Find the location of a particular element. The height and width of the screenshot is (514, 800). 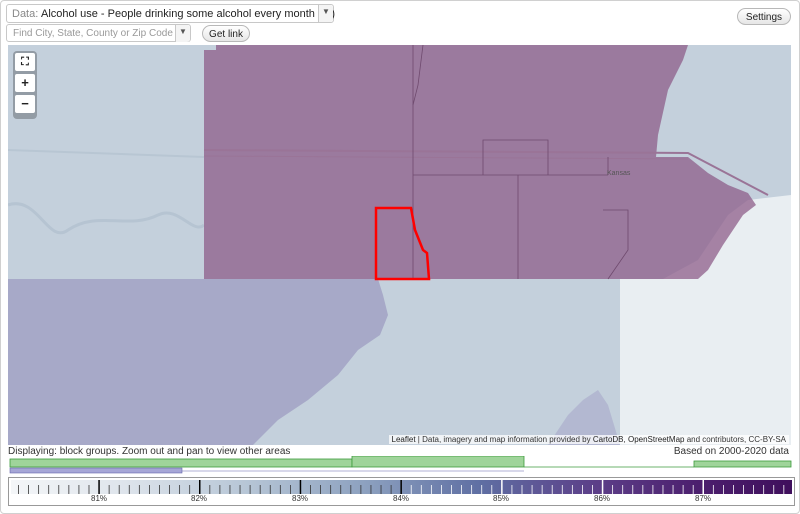

data-range-note: Based on 2000-2020 data is located at coordinates (731, 451).